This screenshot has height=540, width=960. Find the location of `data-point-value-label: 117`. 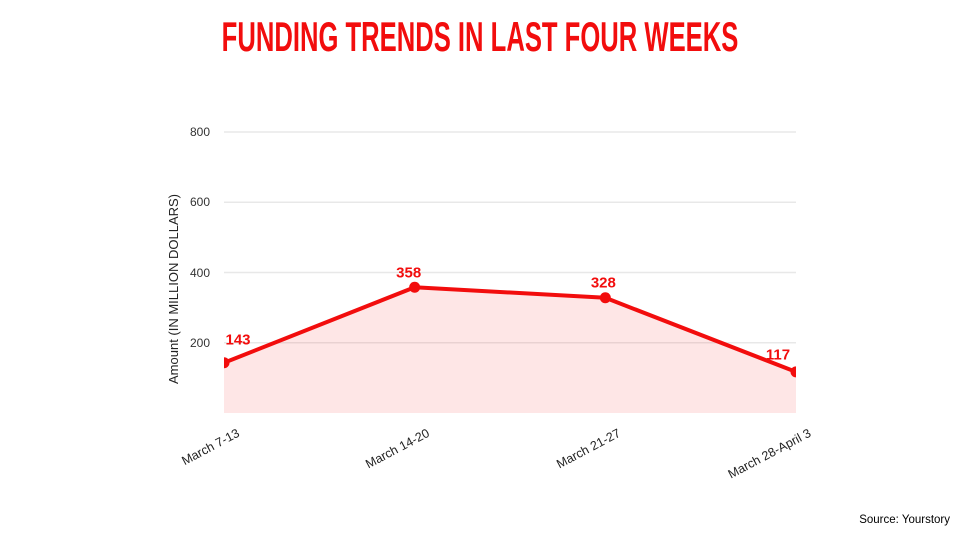

data-point-value-label: 117 is located at coordinates (778, 355).